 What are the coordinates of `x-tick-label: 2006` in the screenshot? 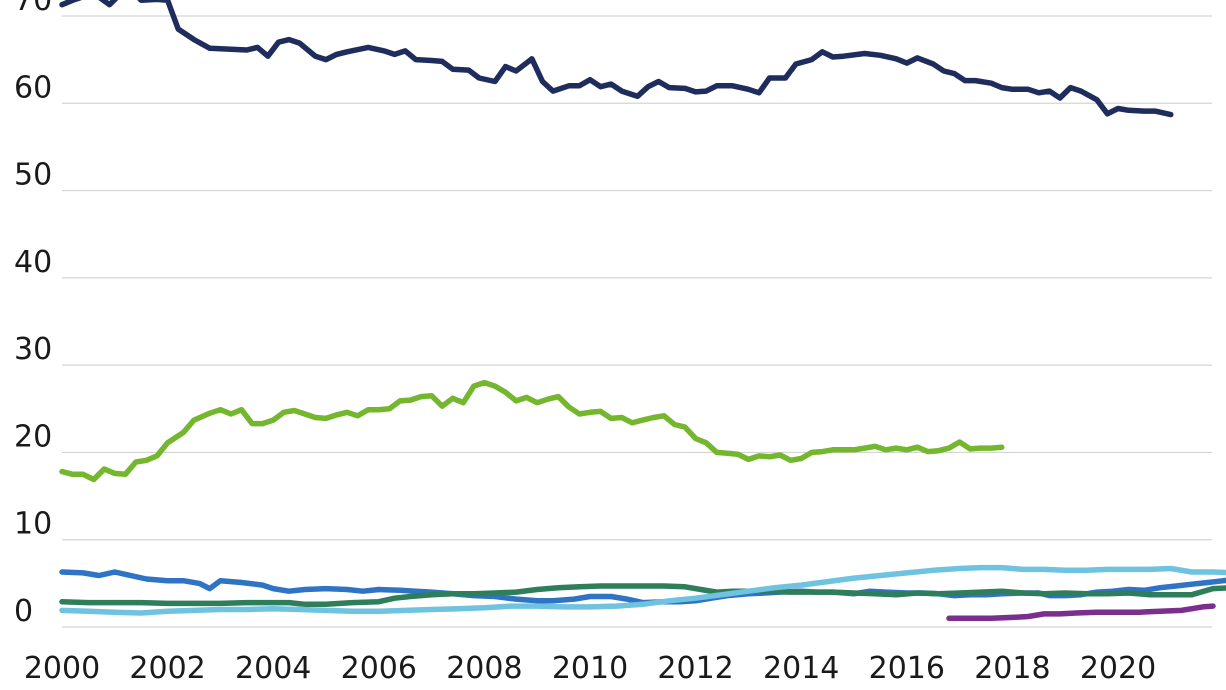 It's located at (379, 668).